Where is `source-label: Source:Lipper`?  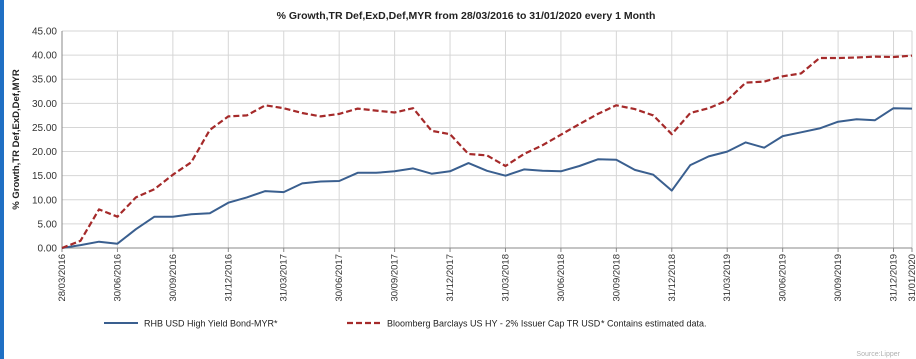
source-label: Source:Lipper is located at coordinates (878, 354).